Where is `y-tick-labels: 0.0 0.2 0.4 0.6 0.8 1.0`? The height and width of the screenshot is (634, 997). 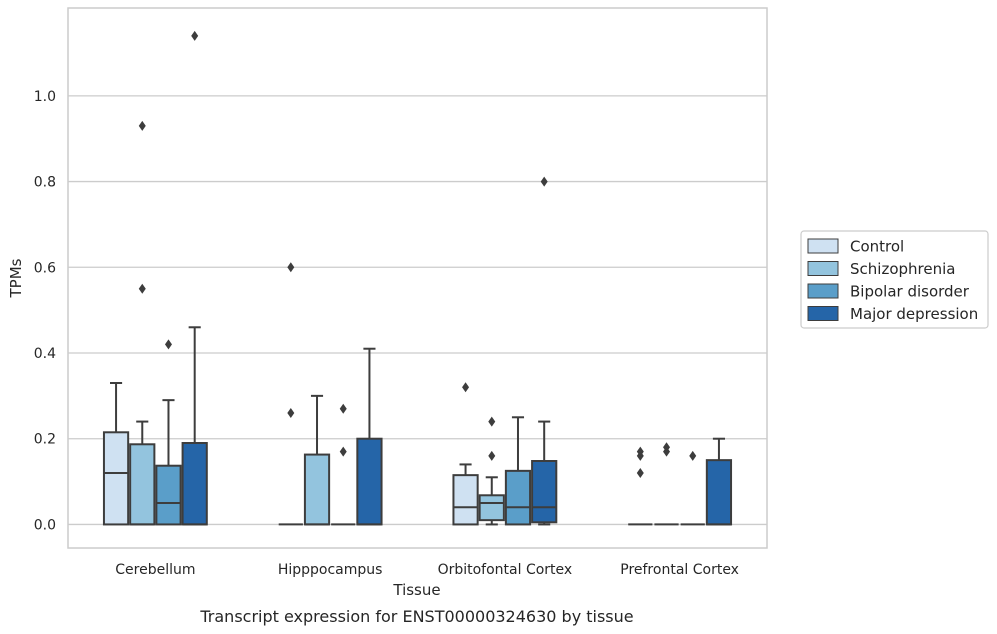 y-tick-labels: 0.0 0.2 0.4 0.6 0.8 1.0 is located at coordinates (45, 311).